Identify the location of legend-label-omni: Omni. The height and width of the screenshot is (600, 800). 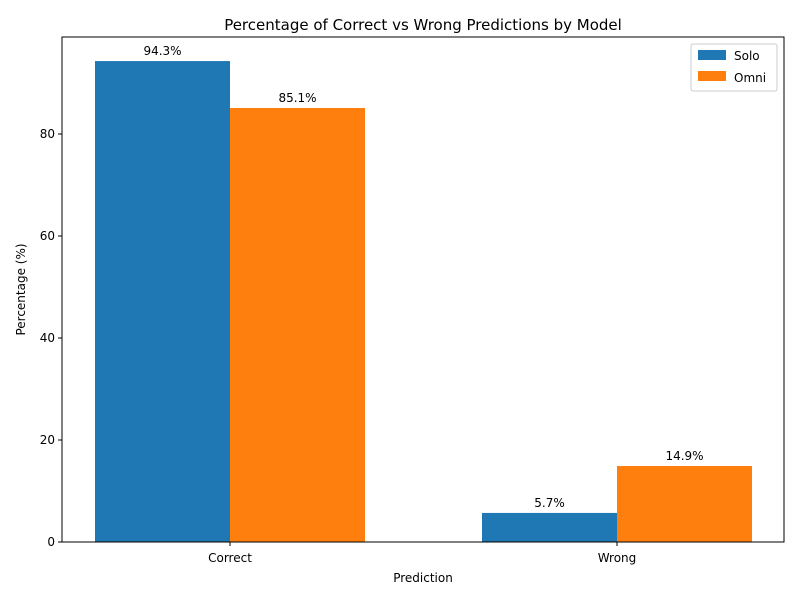
(750, 78).